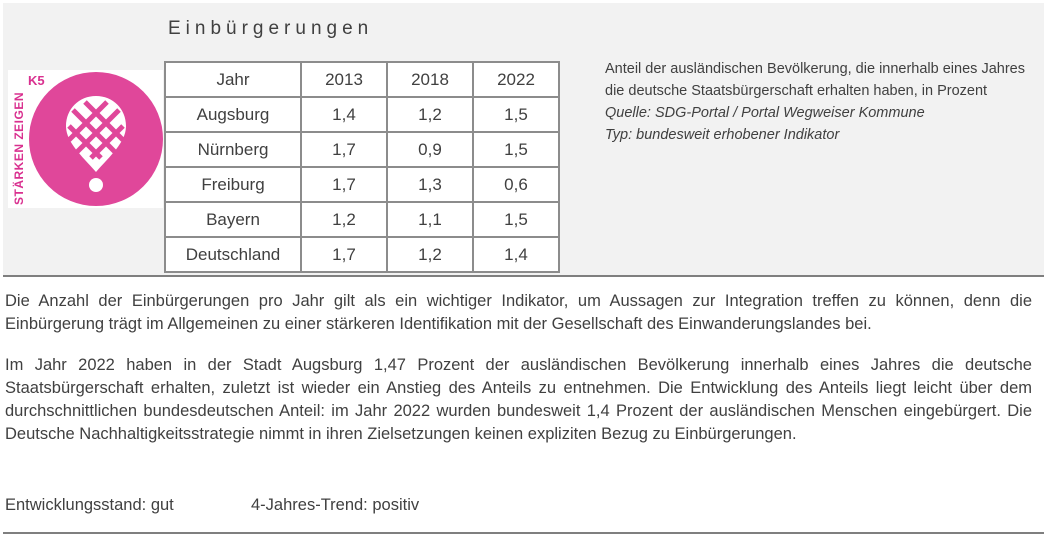 This screenshot has height=538, width=1047. I want to click on row-label: Bayern, so click(233, 219).